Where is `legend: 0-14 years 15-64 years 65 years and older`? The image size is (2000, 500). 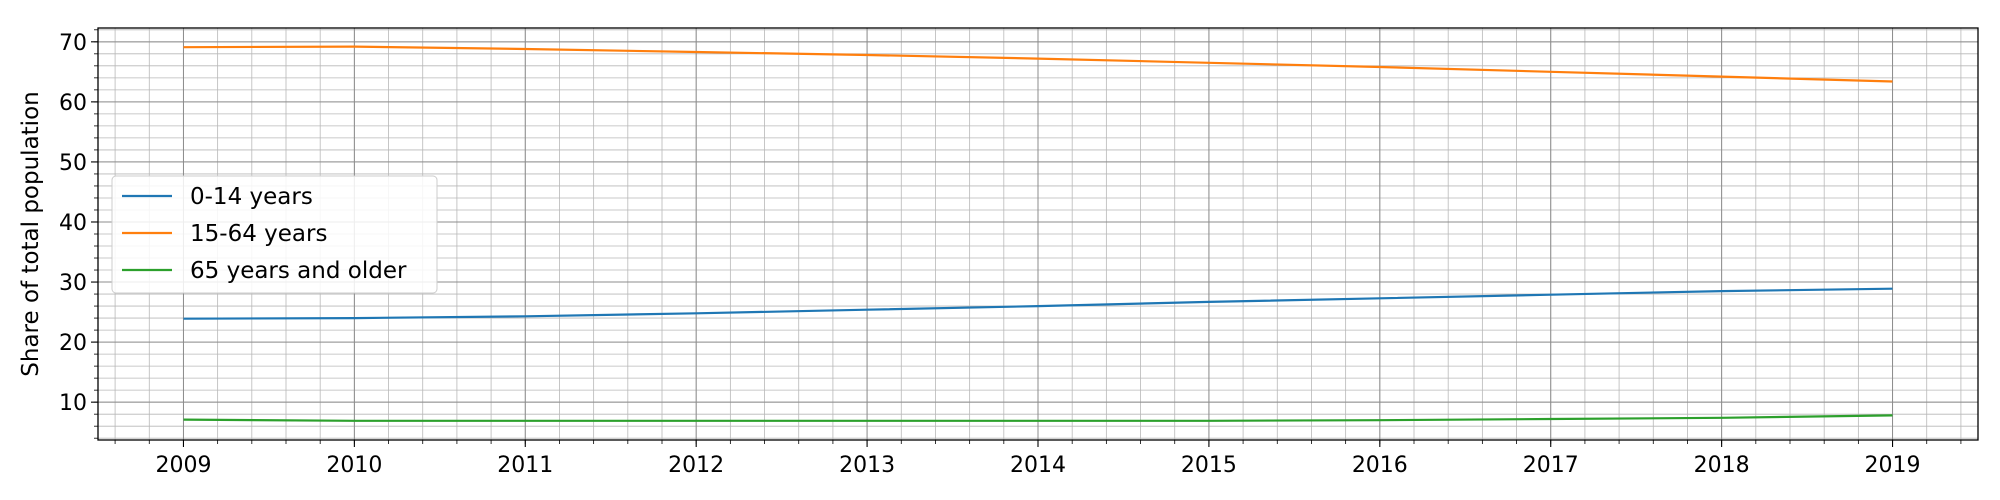
legend: 0-14 years 15-64 years 65 years and older is located at coordinates (274, 234).